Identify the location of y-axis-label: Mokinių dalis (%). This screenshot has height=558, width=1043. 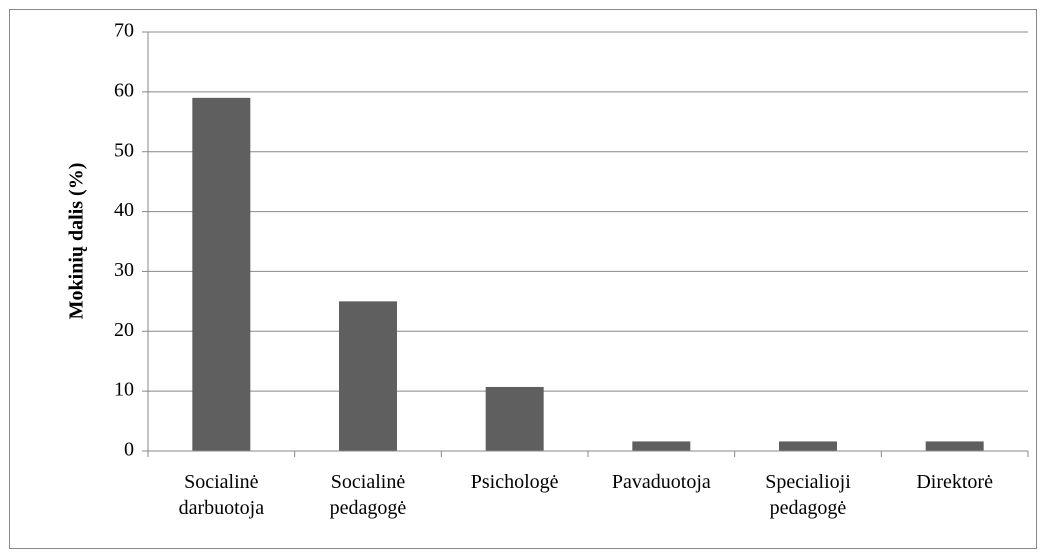
(77, 241).